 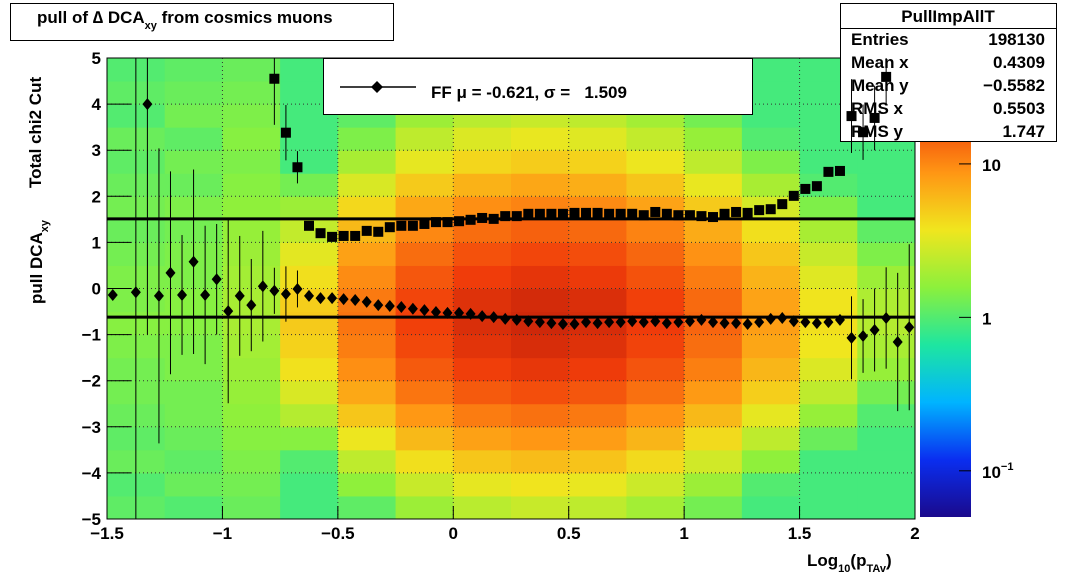 I want to click on text-part: pull of ∆ DCA, so click(x=91, y=17).